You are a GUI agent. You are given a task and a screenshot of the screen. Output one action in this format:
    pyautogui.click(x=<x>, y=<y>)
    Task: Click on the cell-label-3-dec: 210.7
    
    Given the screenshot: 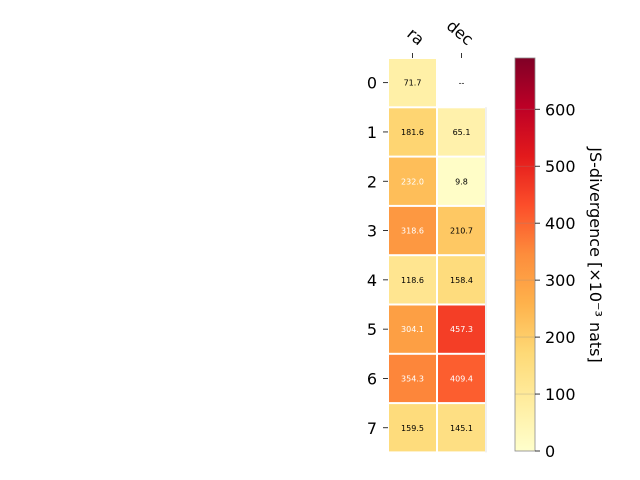 What is the action you would take?
    pyautogui.click(x=461, y=231)
    